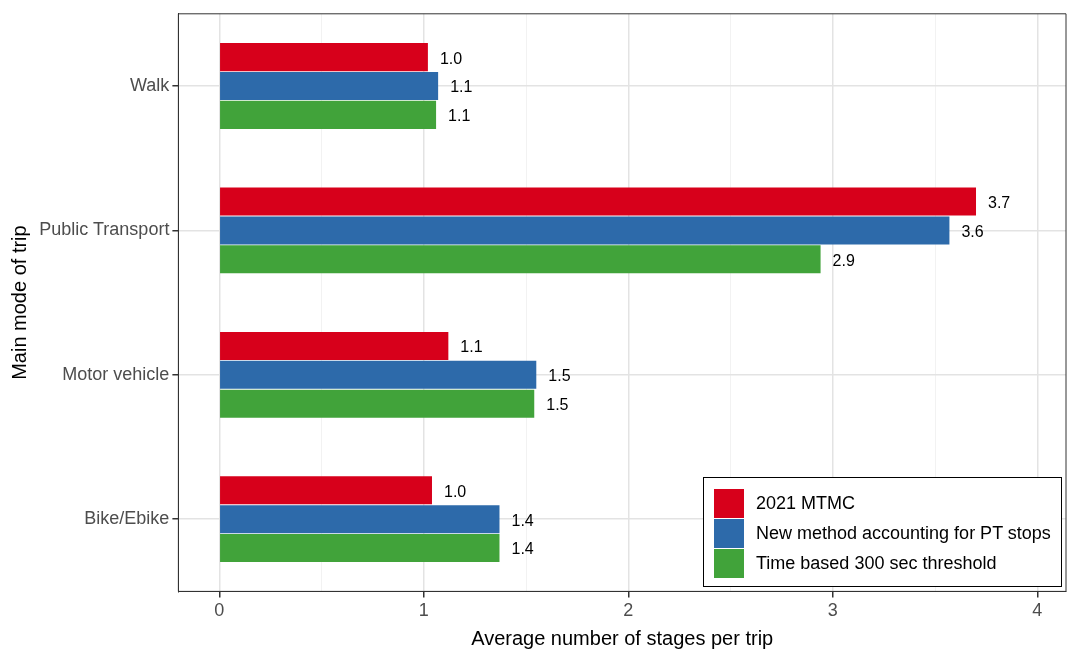 The image size is (1067, 657). What do you see at coordinates (127, 518) in the screenshot?
I see `y-tick-label: Bike/Ebike` at bounding box center [127, 518].